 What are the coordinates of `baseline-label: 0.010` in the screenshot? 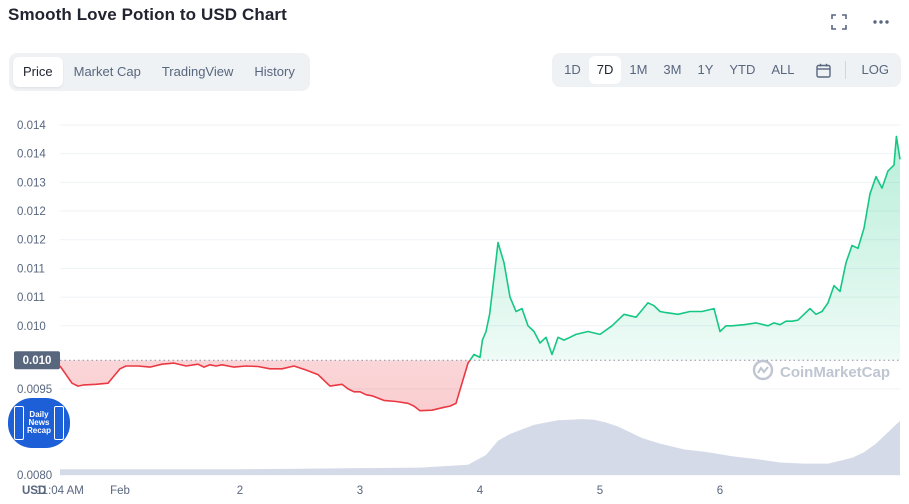 It's located at (37, 361).